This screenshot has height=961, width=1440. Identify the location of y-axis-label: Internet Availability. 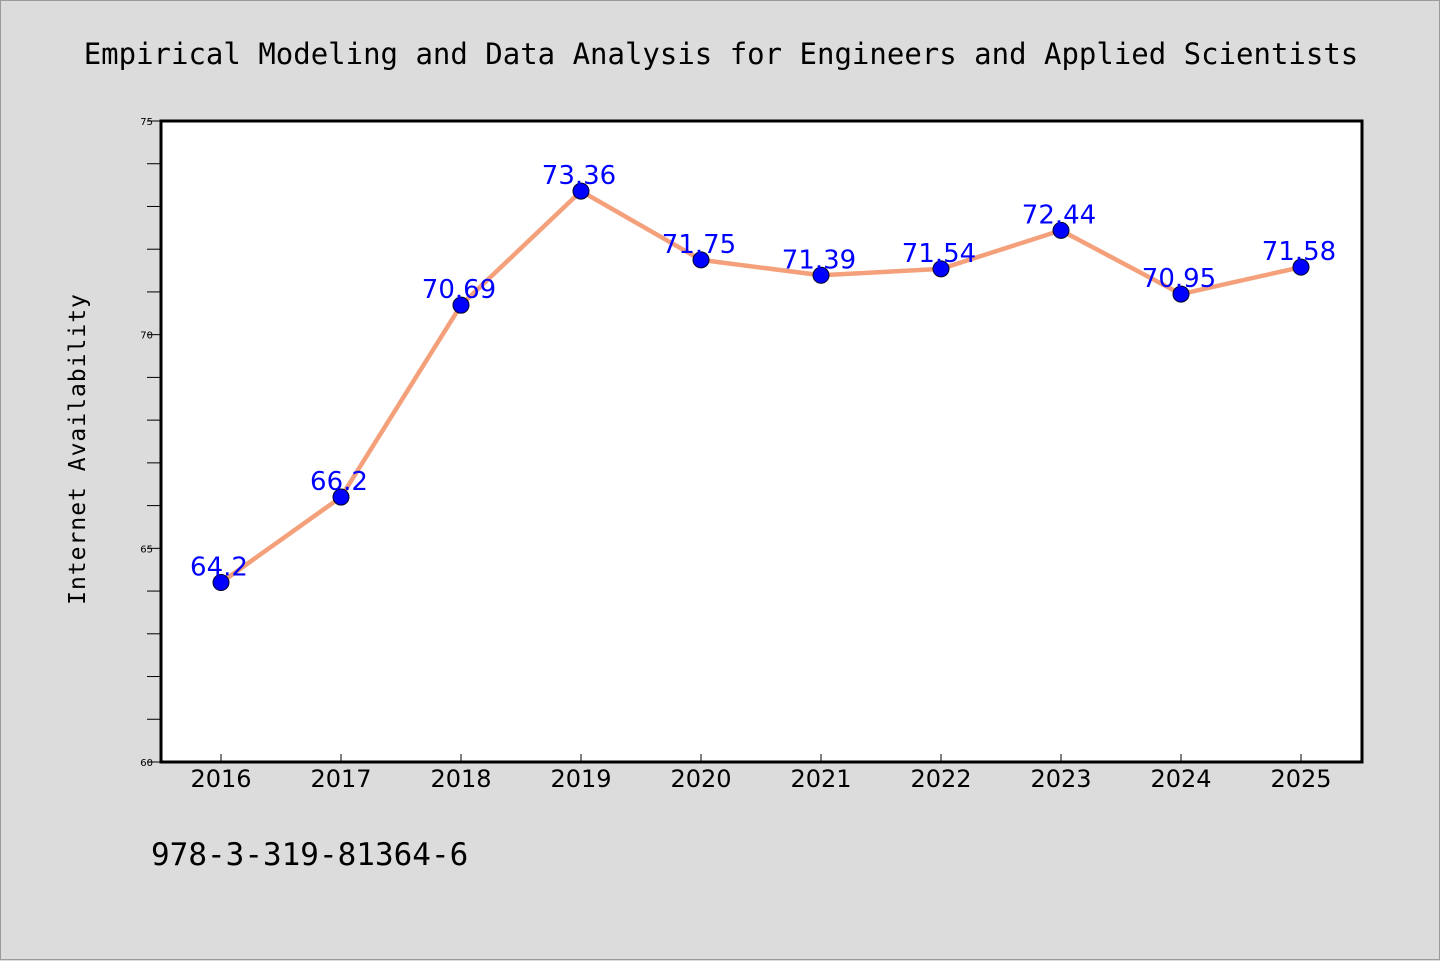
(78, 449).